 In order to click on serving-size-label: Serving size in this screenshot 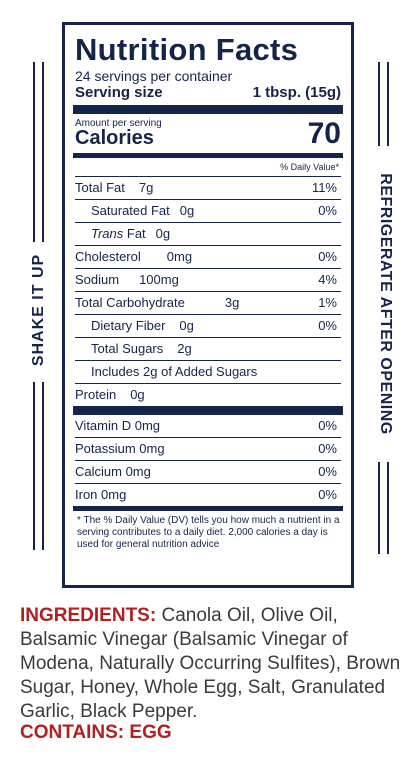, I will do `click(119, 92)`.